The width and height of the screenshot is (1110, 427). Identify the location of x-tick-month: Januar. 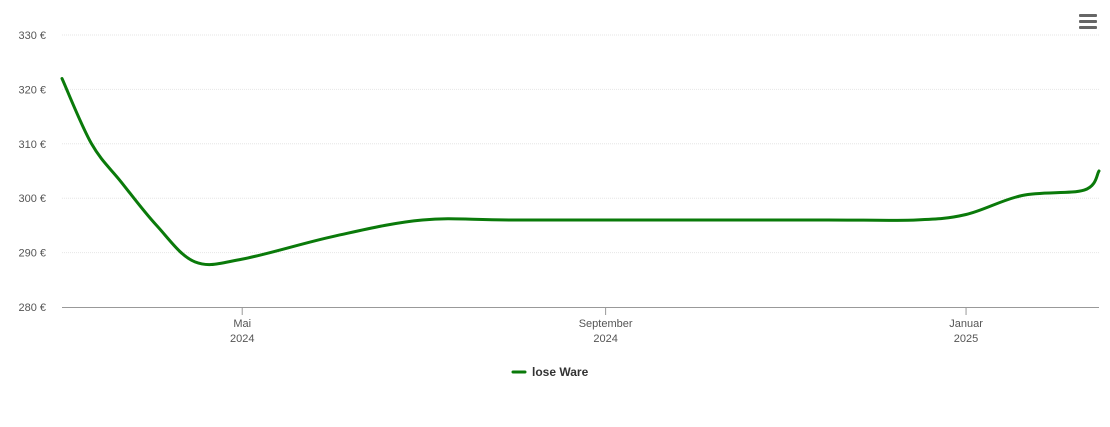
(966, 324).